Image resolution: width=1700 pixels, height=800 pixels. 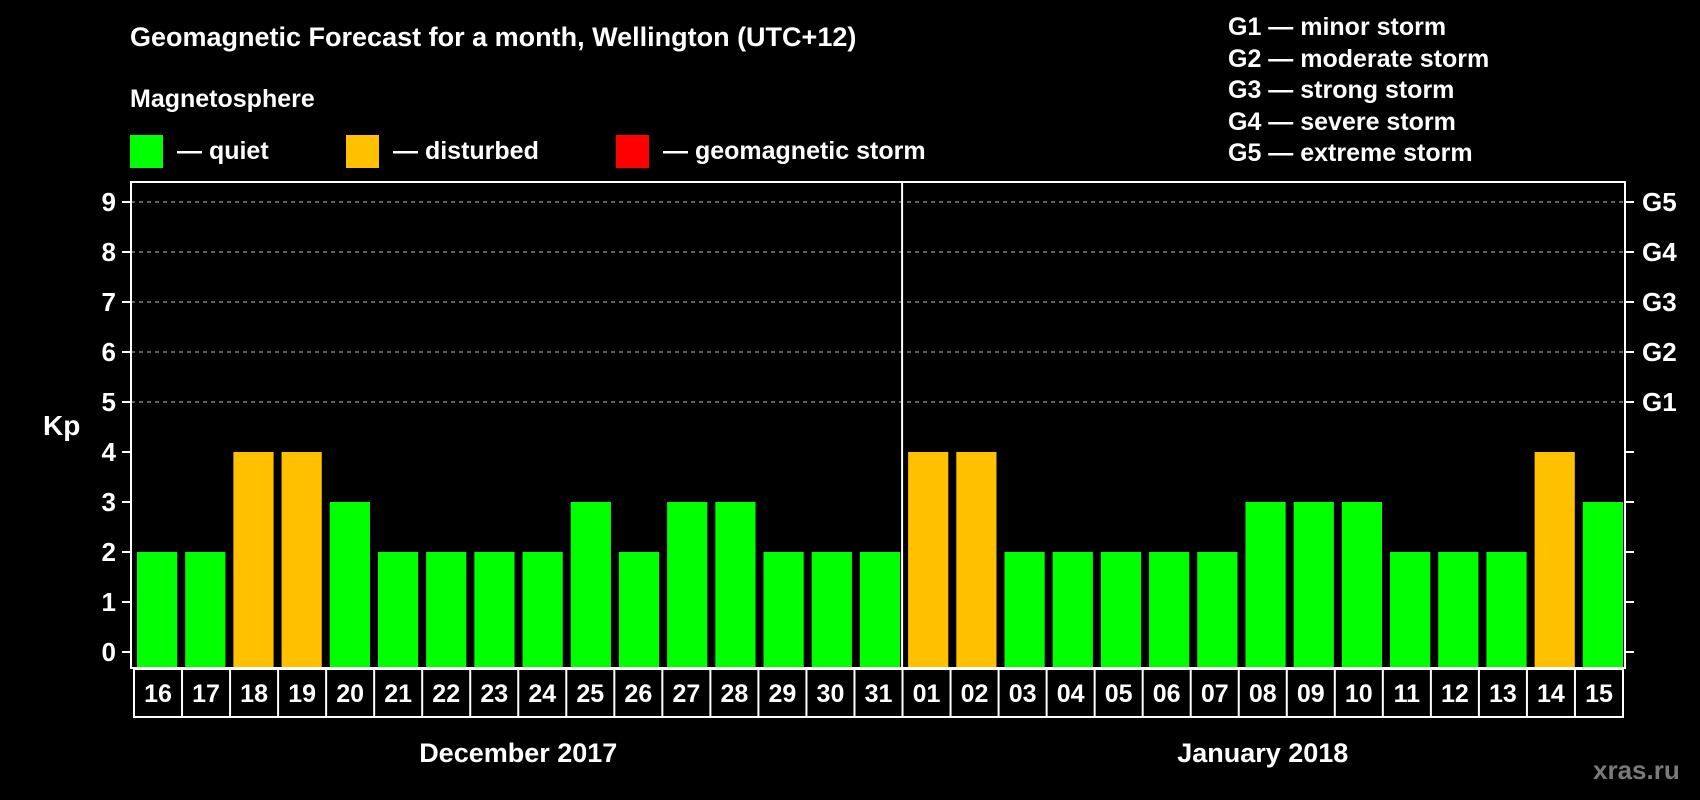 I want to click on day-label: 15, so click(x=1599, y=694).